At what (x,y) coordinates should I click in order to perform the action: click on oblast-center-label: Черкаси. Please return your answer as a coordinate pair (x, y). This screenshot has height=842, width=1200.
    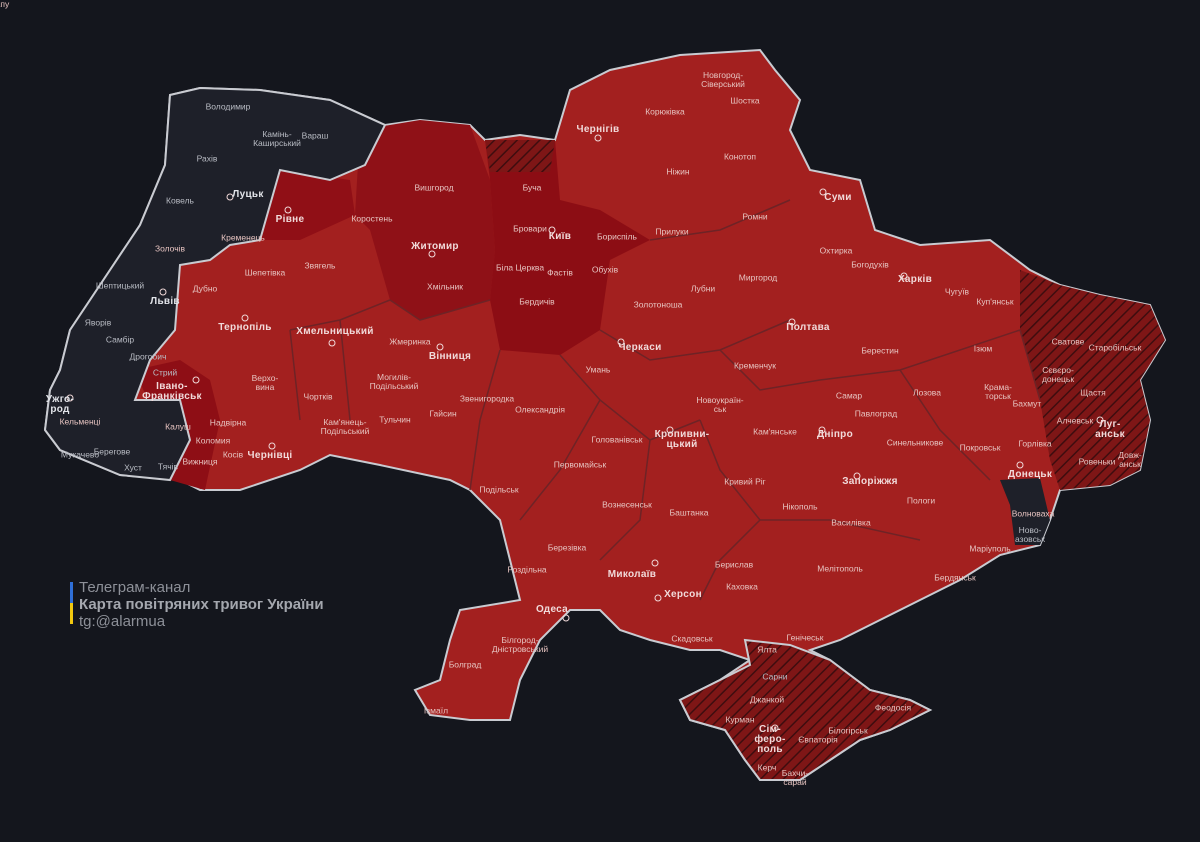
    Looking at the image, I should click on (640, 347).